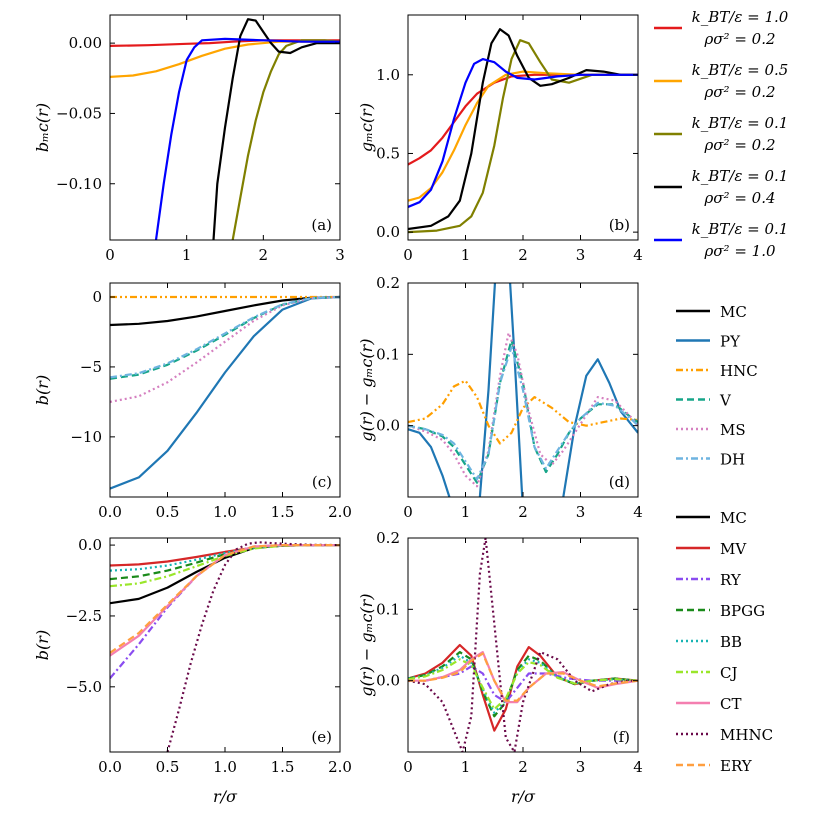  What do you see at coordinates (283, 767) in the screenshot?
I see `x-tick-label: 1.5` at bounding box center [283, 767].